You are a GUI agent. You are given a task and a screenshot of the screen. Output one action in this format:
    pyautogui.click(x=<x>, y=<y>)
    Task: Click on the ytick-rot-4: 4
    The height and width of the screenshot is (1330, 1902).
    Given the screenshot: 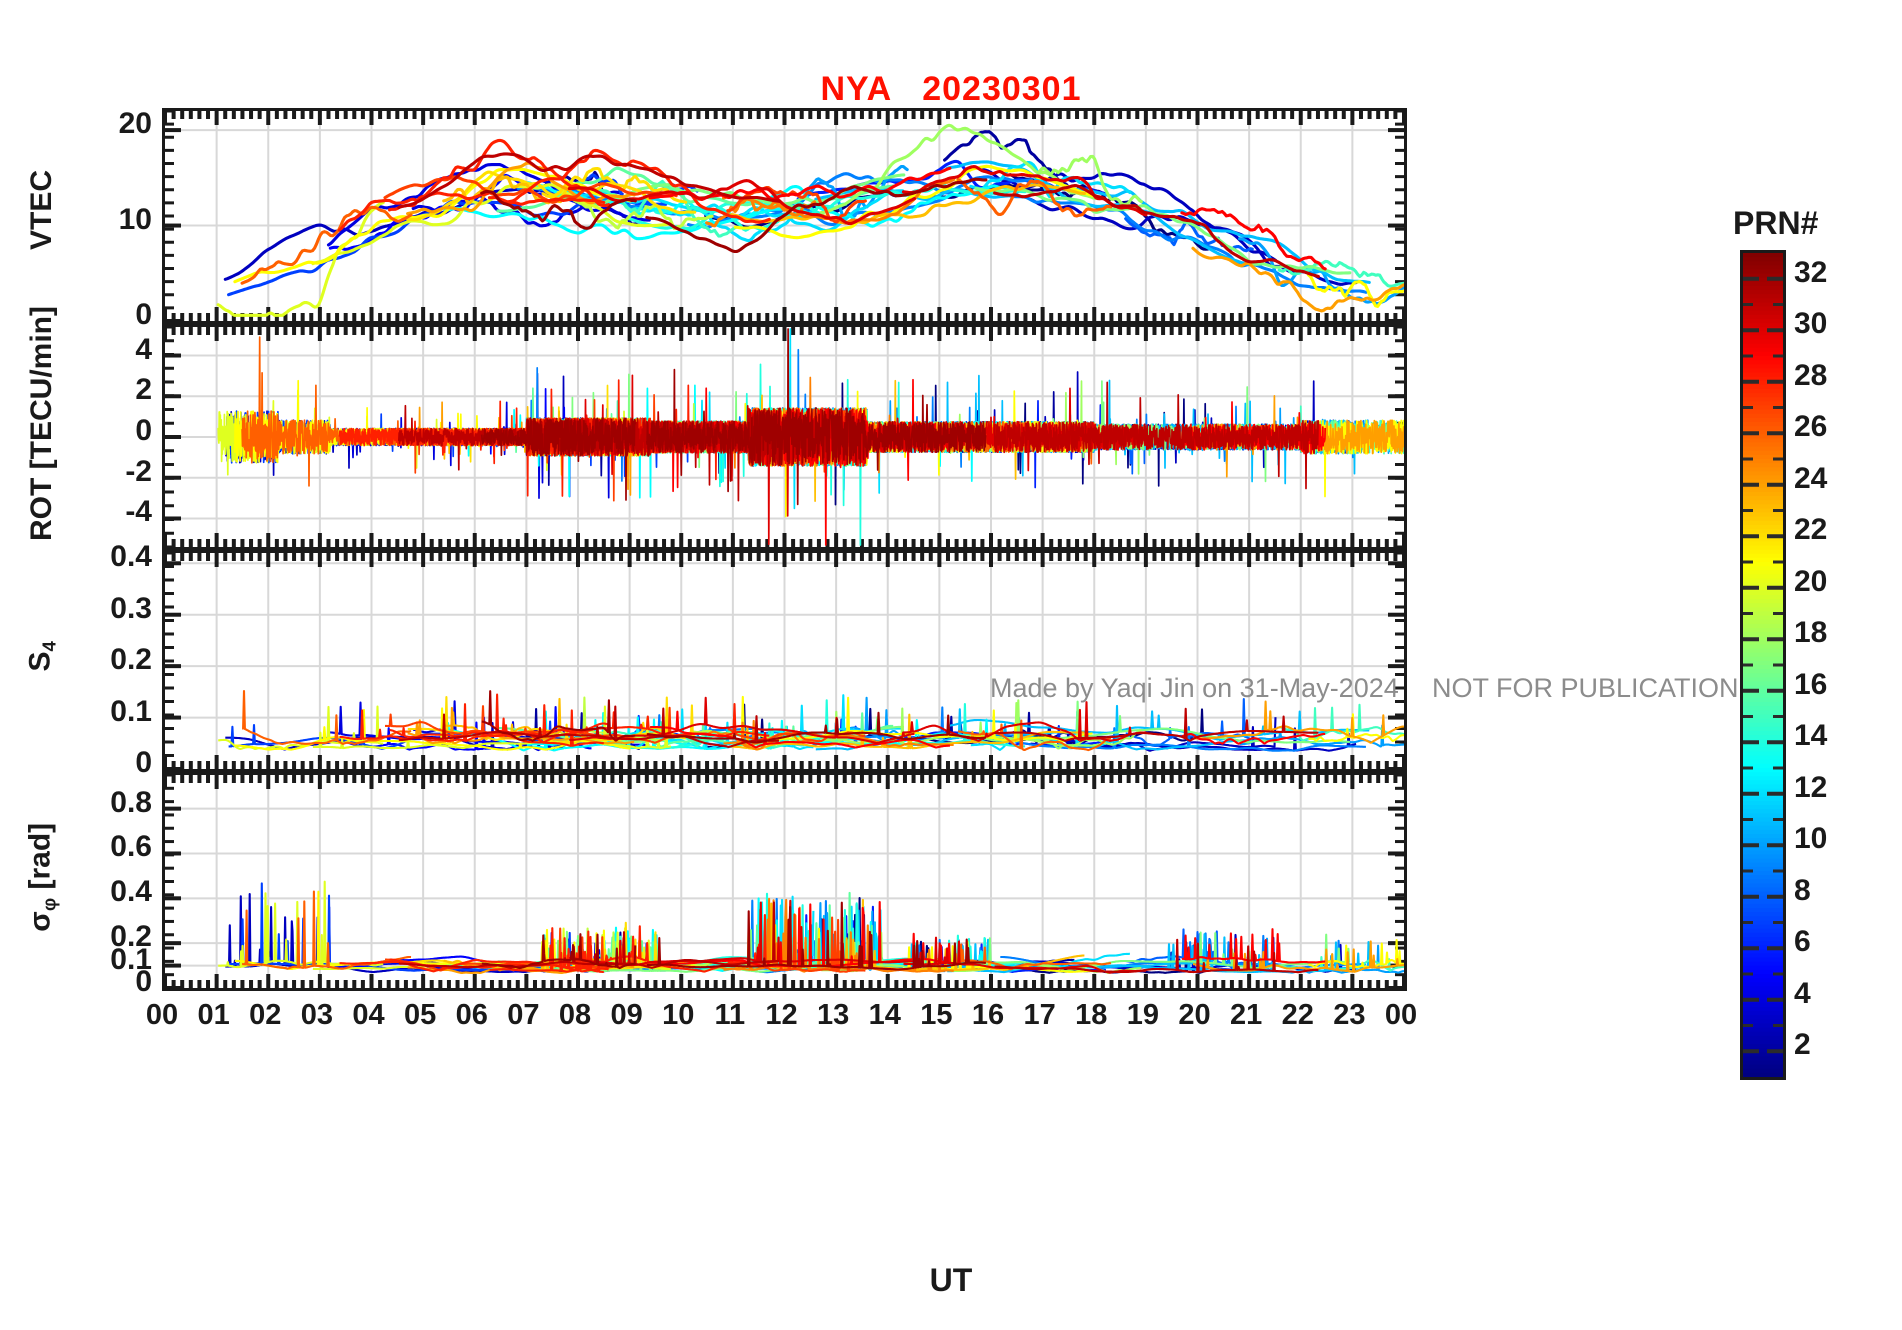 What is the action you would take?
    pyautogui.click(x=143, y=349)
    